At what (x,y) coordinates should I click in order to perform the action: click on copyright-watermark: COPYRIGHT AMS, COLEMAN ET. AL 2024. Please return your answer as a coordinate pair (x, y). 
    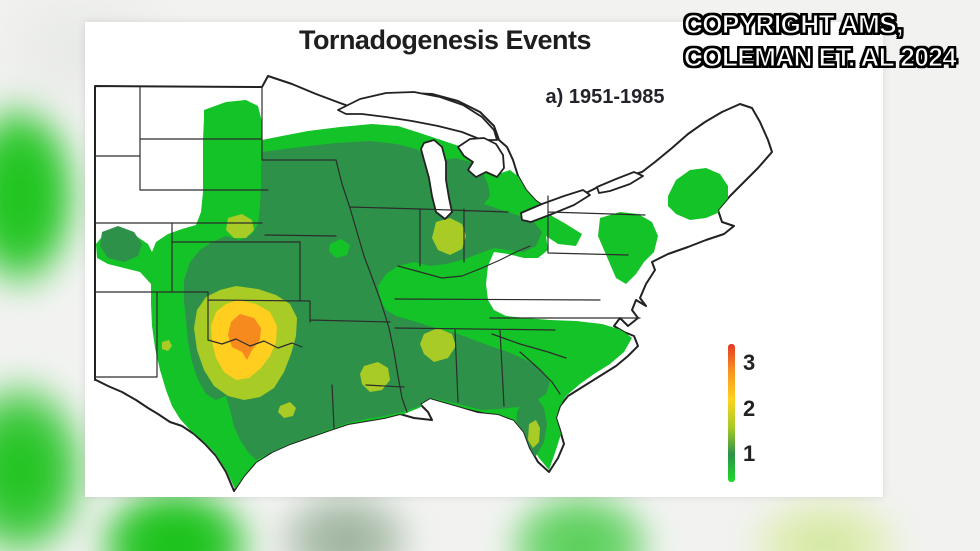
    Looking at the image, I should click on (829, 41).